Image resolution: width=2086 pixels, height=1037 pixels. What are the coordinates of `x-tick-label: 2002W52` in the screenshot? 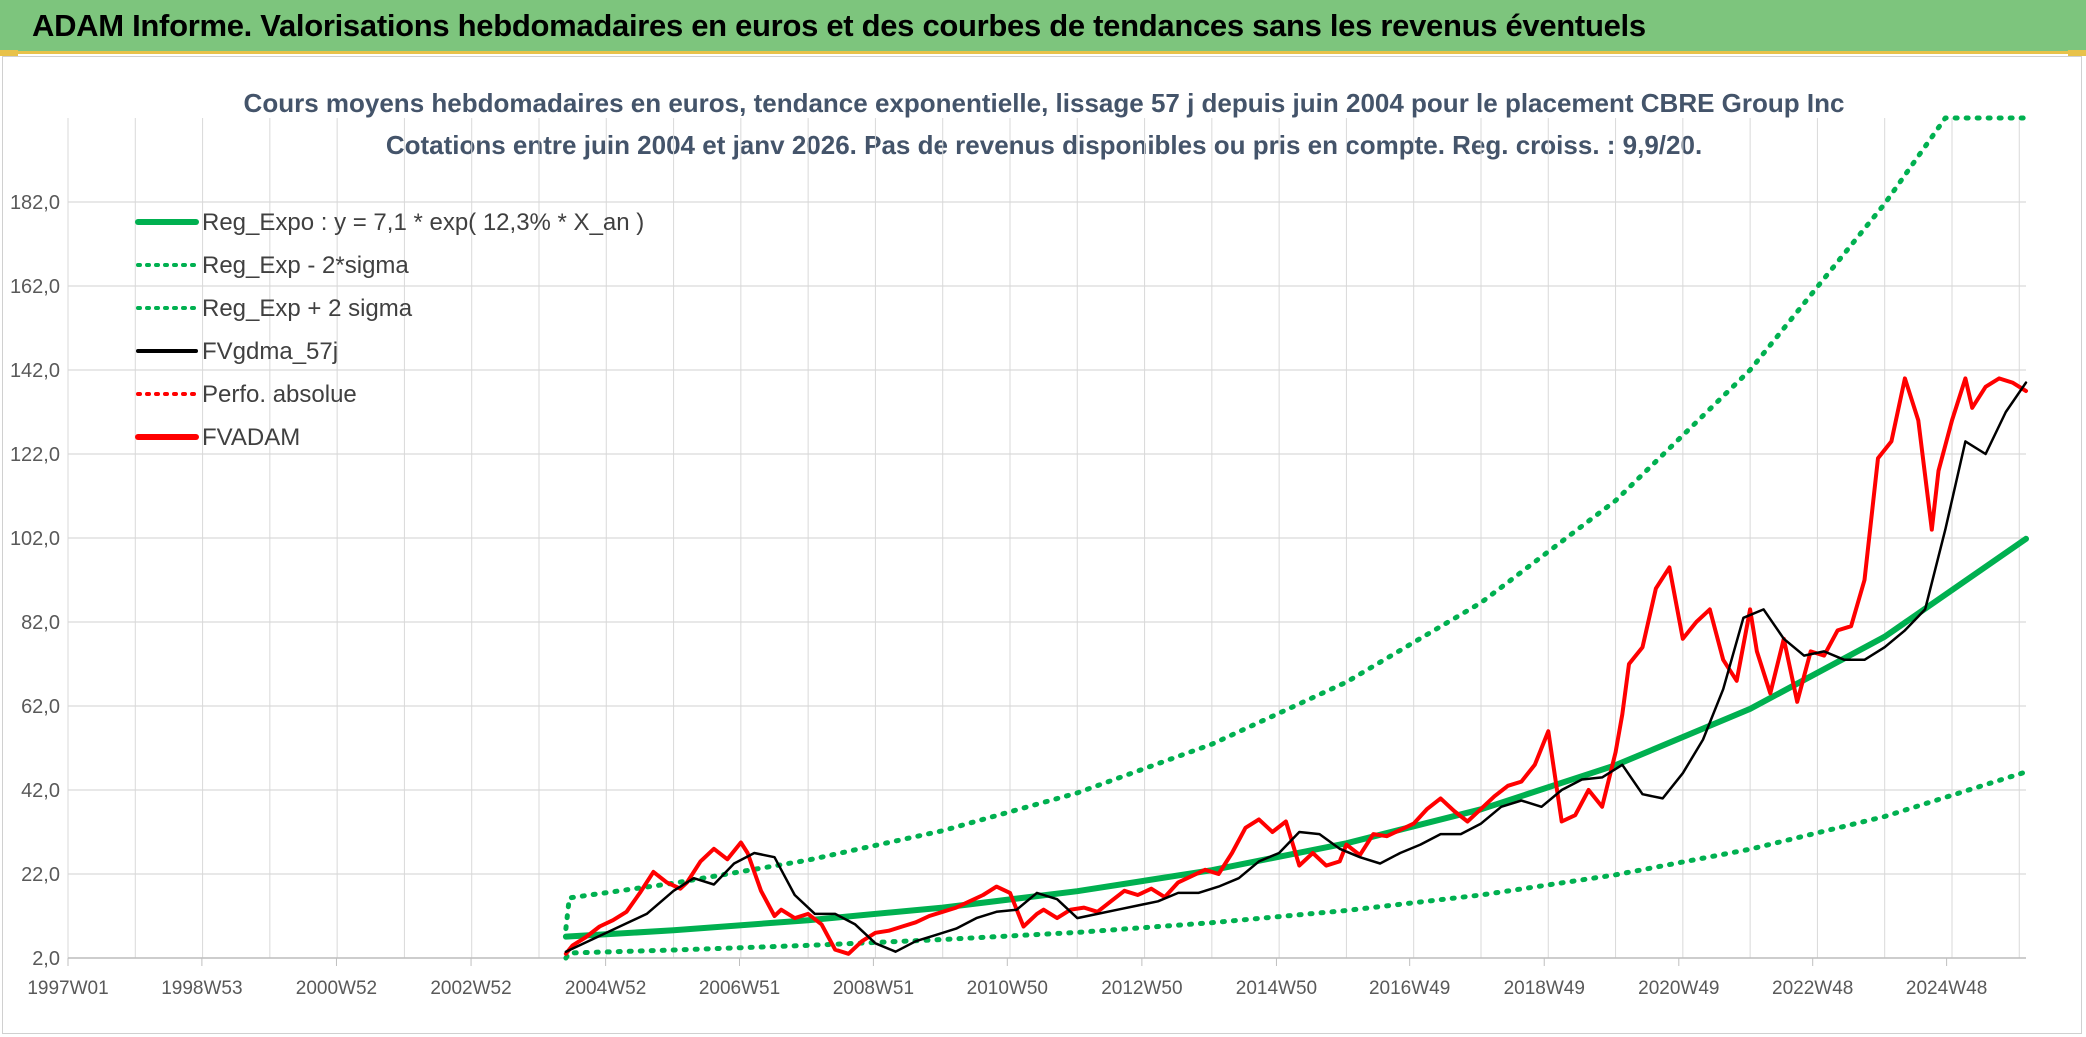 It's located at (470, 988).